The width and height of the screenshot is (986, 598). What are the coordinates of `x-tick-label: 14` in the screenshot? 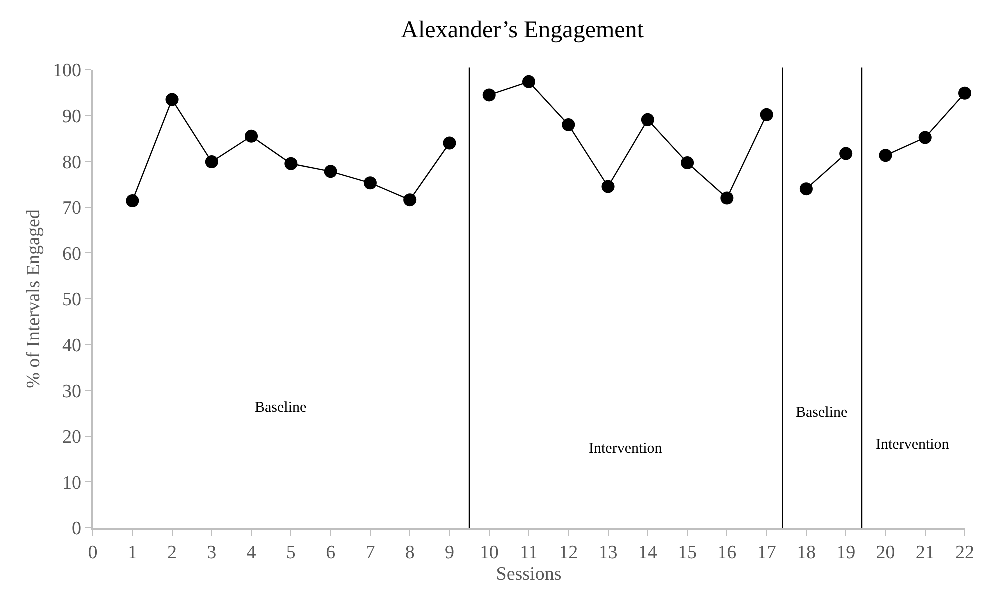 It's located at (648, 553).